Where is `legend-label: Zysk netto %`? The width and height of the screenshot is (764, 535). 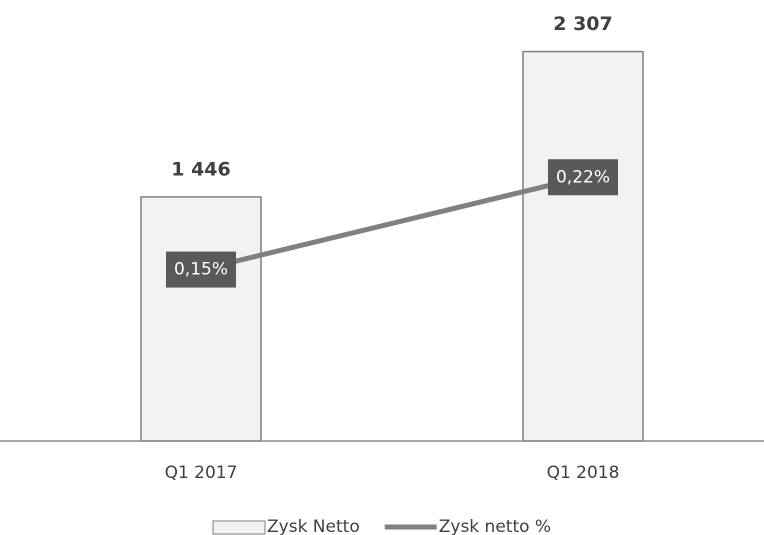 legend-label: Zysk netto % is located at coordinates (495, 526).